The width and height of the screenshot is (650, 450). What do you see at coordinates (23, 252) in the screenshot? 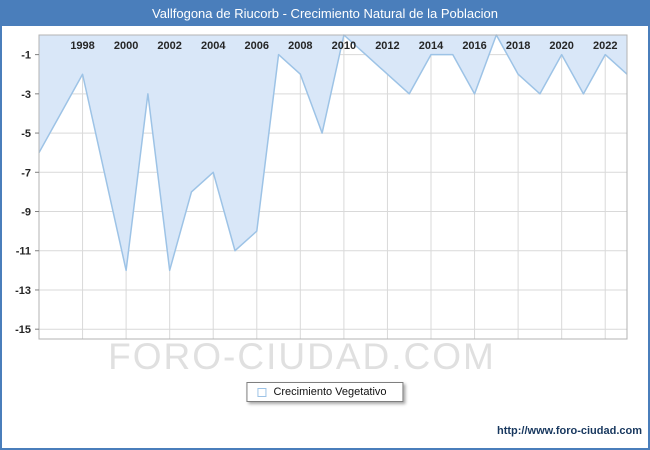
I see `y-axis-label: -11` at bounding box center [23, 252].